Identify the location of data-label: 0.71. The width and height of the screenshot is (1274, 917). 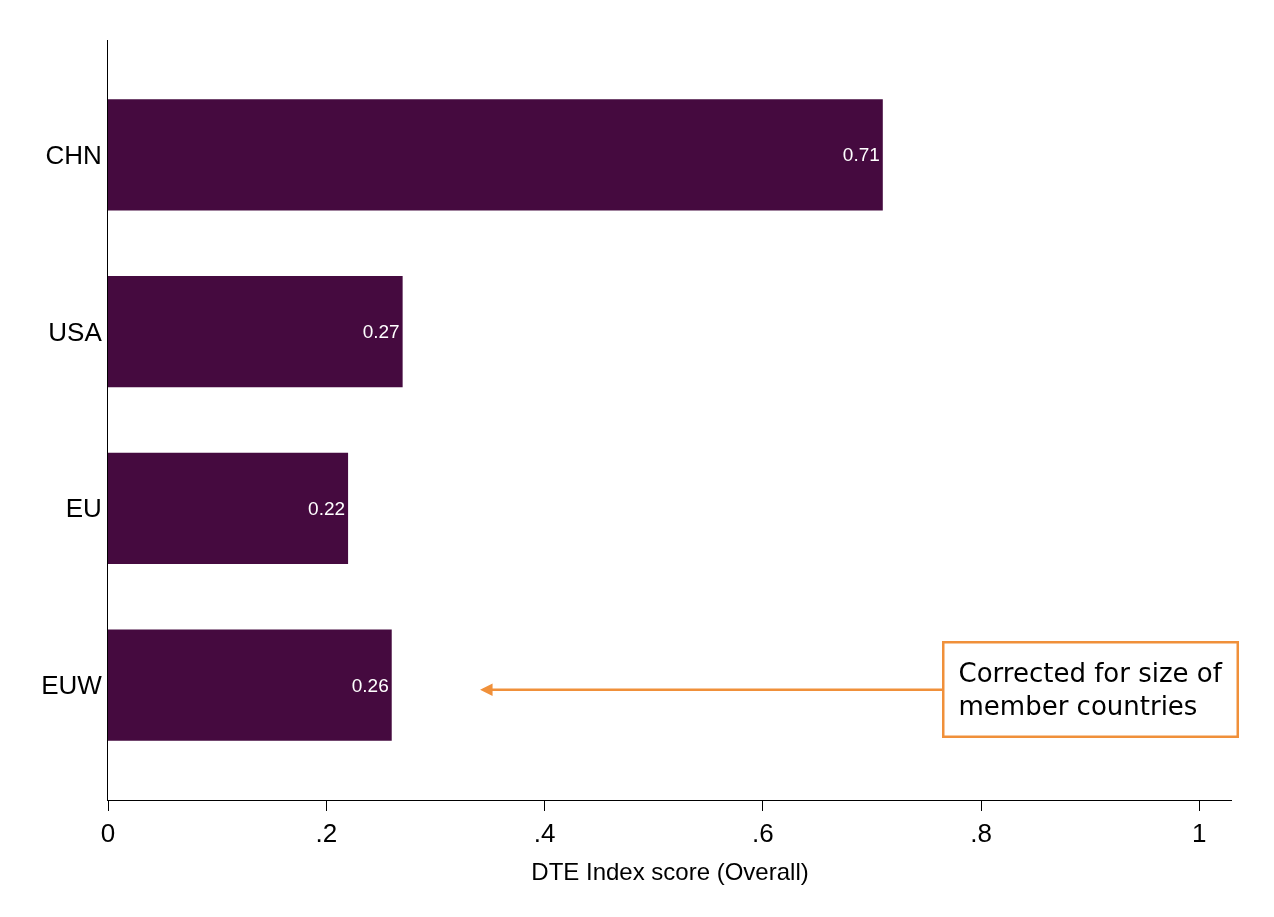
(861, 155).